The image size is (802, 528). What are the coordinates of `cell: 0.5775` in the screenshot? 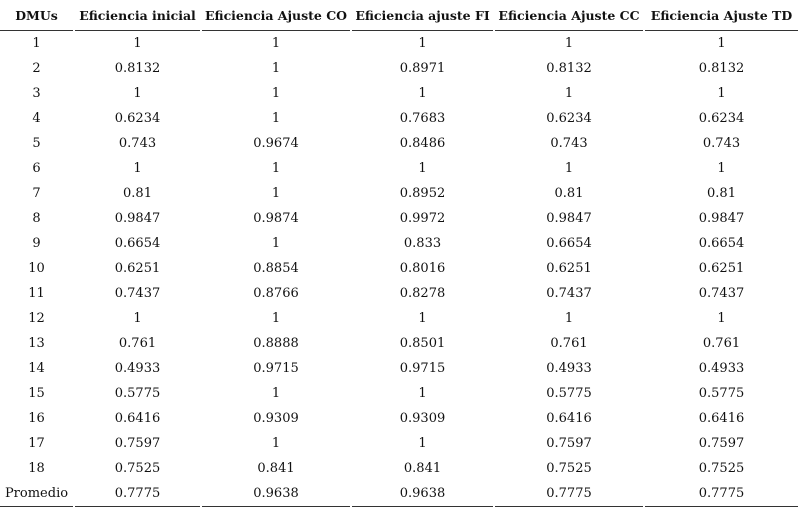 It's located at (569, 393).